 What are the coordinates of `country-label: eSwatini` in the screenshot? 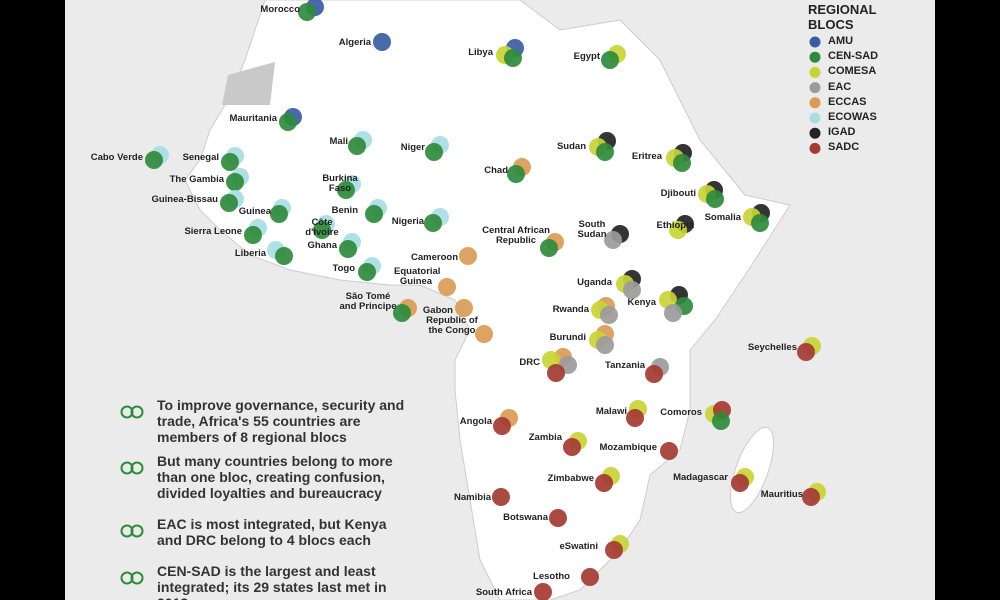 It's located at (578, 546).